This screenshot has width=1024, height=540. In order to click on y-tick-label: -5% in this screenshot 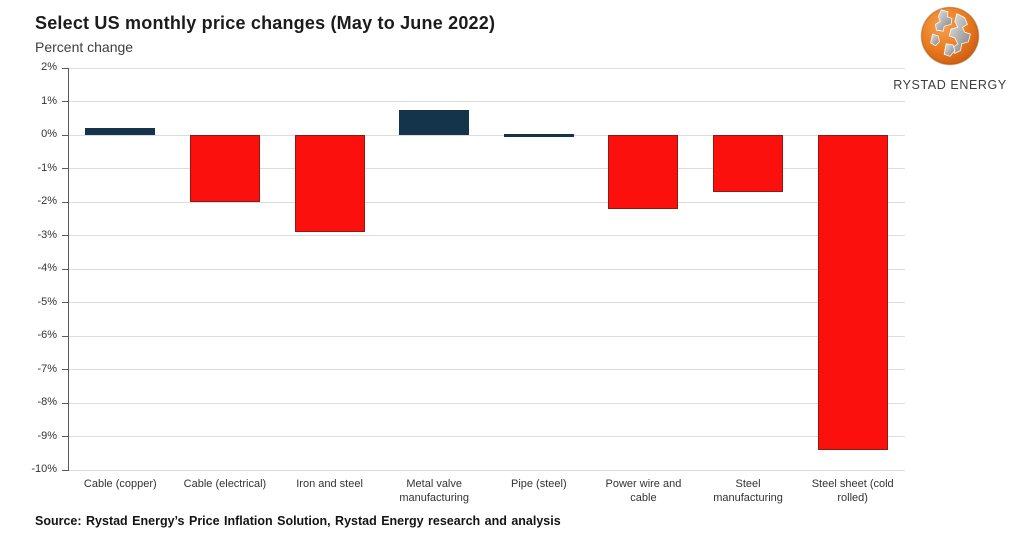, I will do `click(47, 301)`.